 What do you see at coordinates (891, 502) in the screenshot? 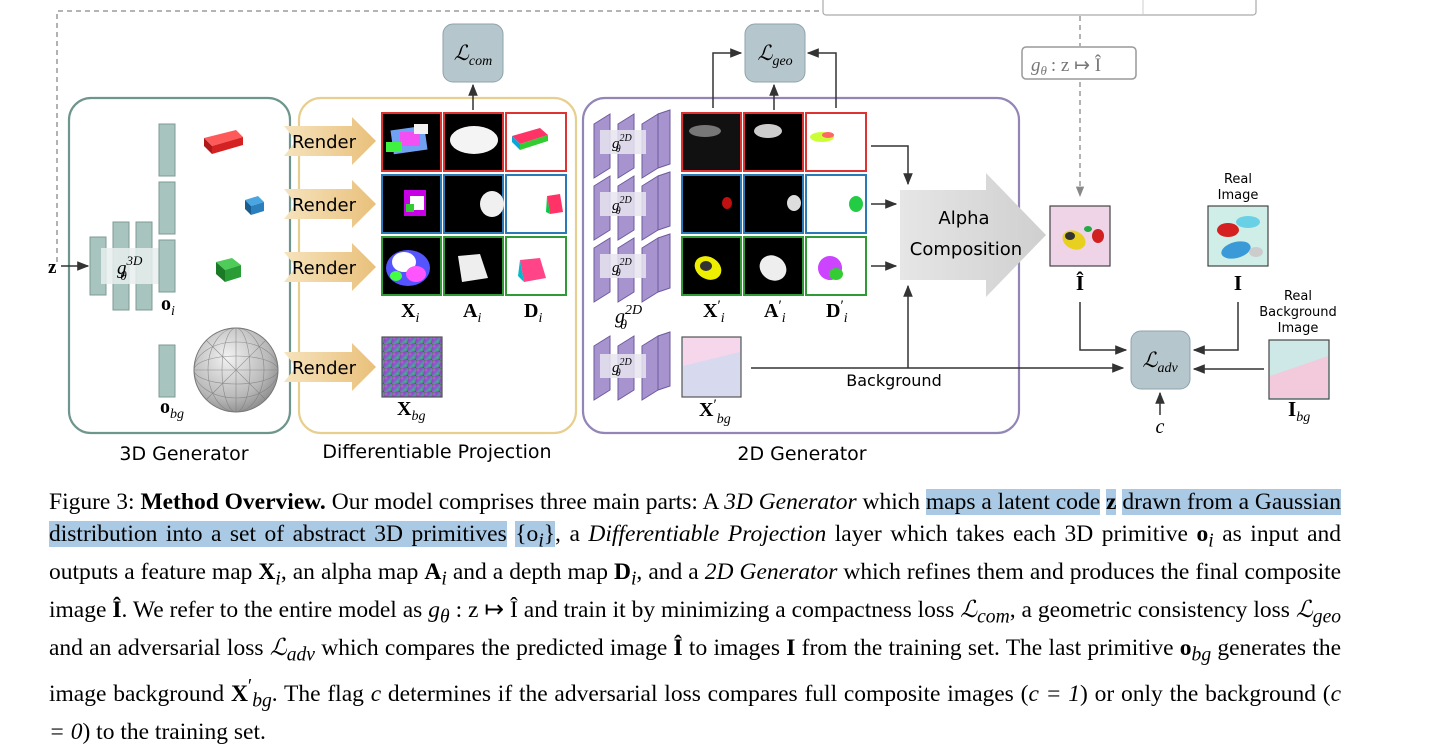
I see `caption-text: which` at bounding box center [891, 502].